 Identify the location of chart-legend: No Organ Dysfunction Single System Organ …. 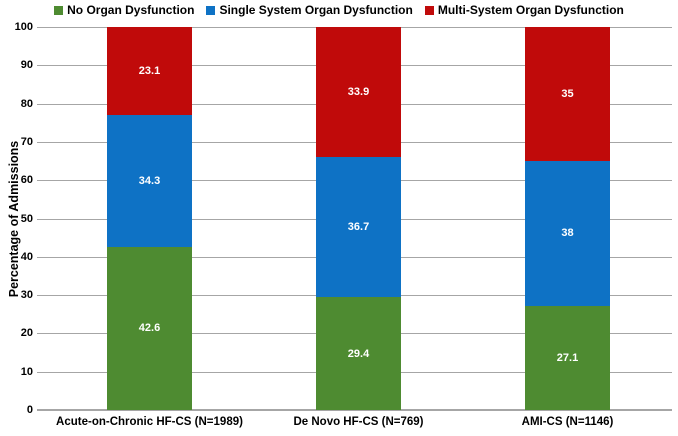
(339, 10).